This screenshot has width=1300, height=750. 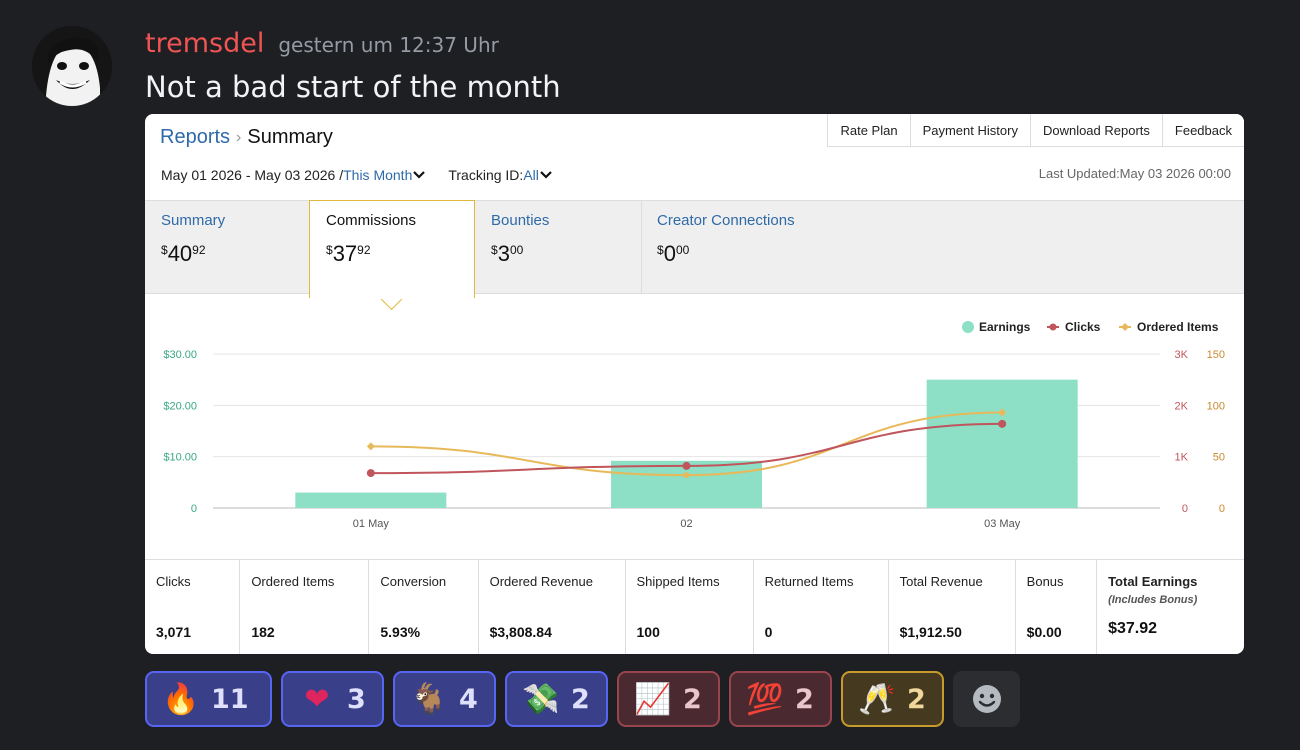 What do you see at coordinates (520, 220) in the screenshot?
I see `tab-label: Bounties` at bounding box center [520, 220].